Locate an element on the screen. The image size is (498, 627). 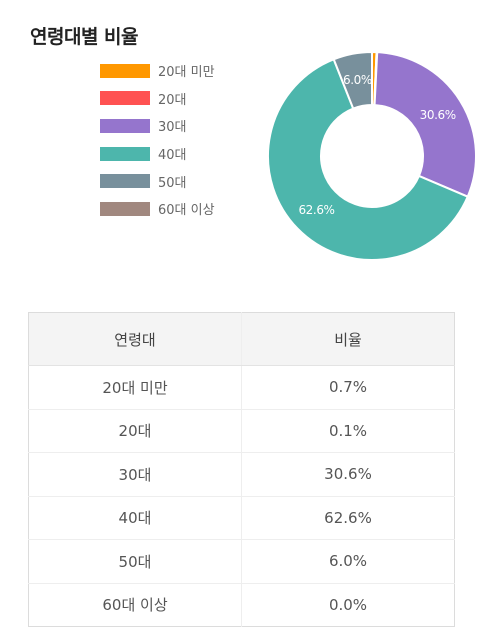
age-group-cell: 40대 is located at coordinates (135, 518).